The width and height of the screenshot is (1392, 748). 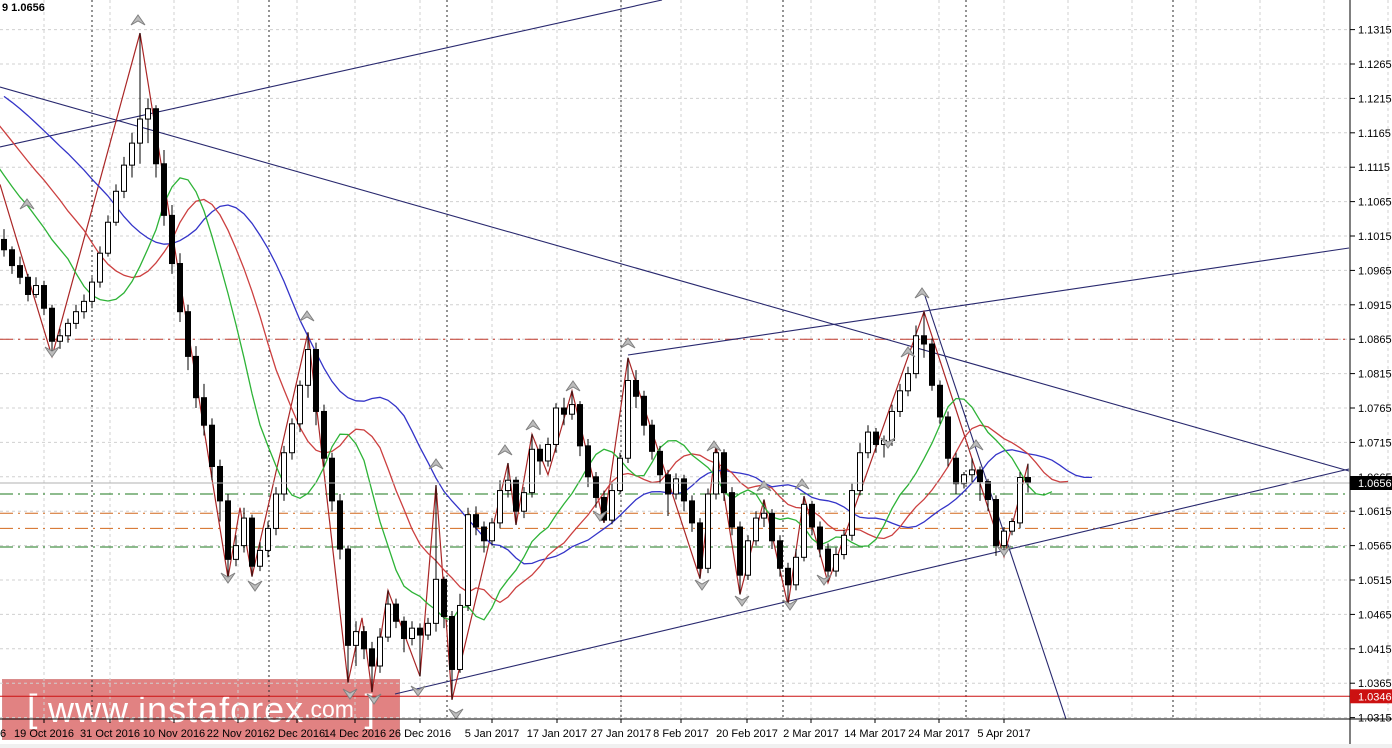 I want to click on date-tick-label: 10 Nov 2016, so click(x=174, y=734).